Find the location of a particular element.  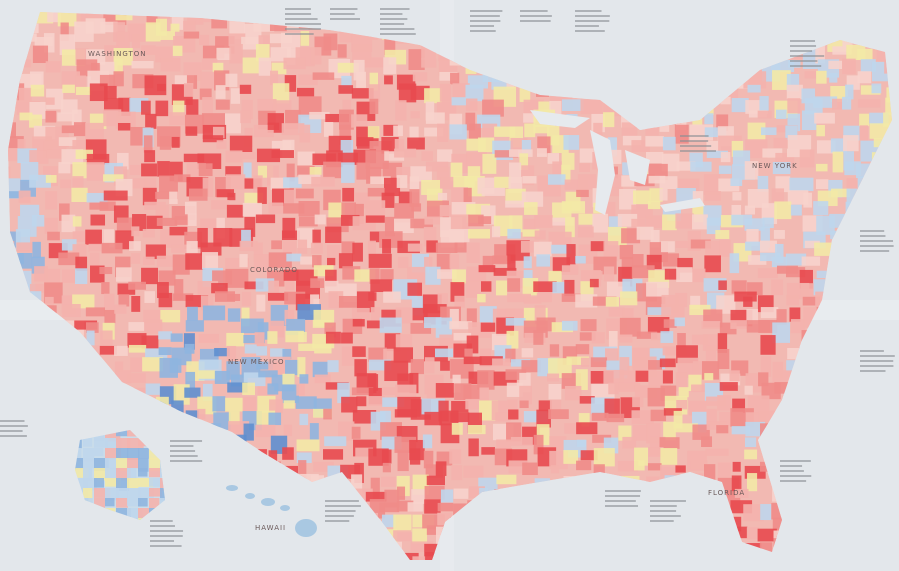

state-label: HAWAII is located at coordinates (270, 528).